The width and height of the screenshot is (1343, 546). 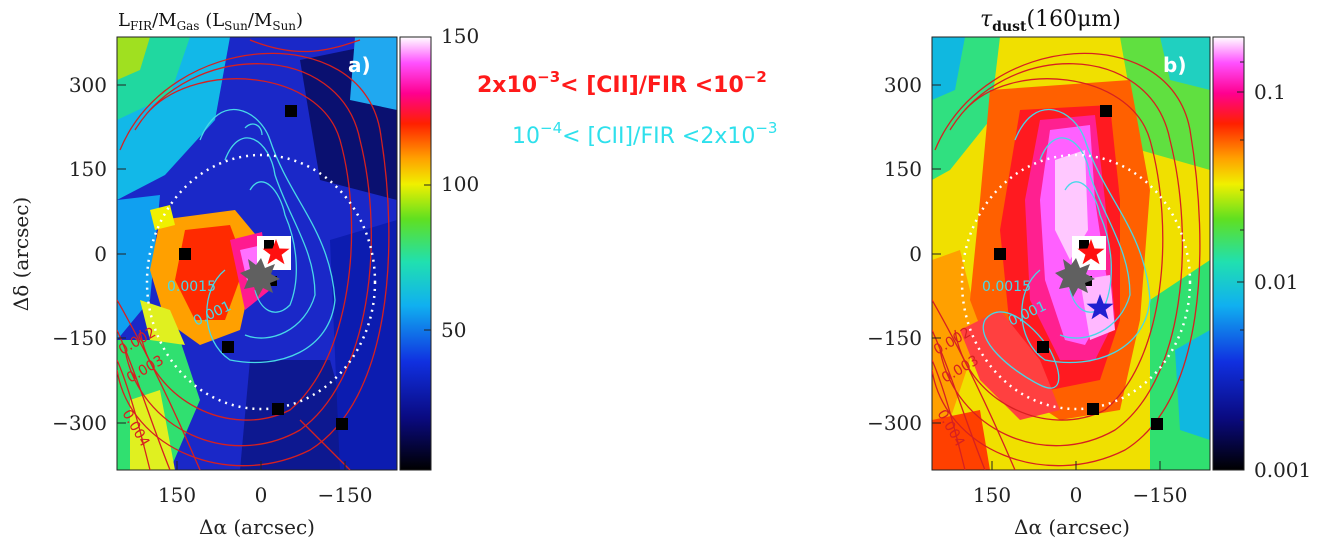 I want to click on panel-a-colorbar-tick-1: 150, so click(x=460, y=36).